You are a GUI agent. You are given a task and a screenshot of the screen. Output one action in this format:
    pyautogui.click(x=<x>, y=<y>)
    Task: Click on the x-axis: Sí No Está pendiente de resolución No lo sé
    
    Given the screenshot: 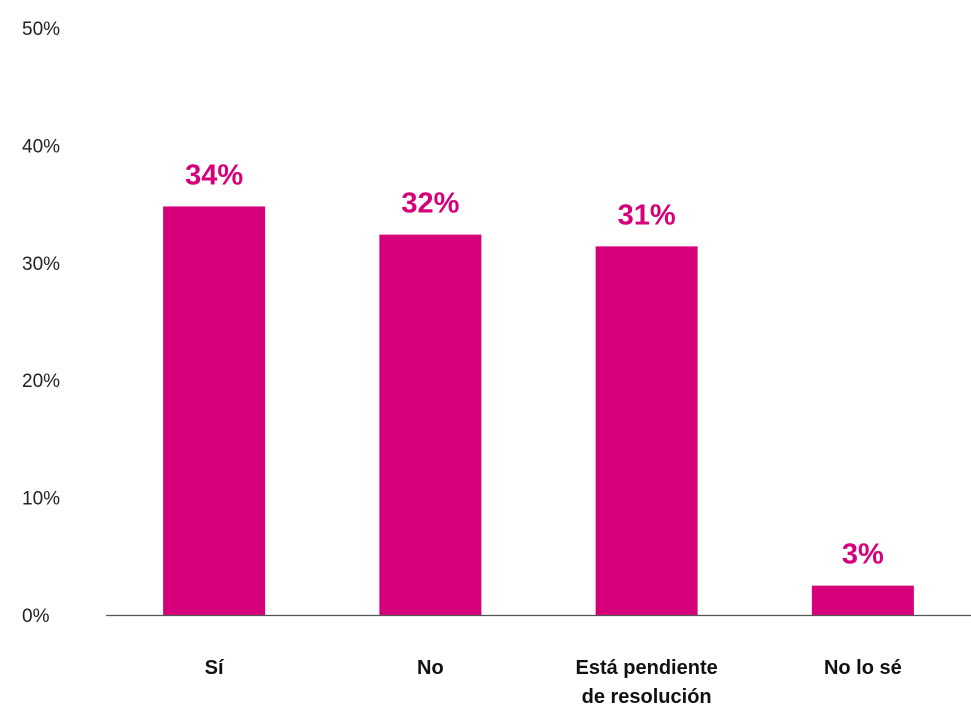 What is the action you would take?
    pyautogui.click(x=553, y=682)
    